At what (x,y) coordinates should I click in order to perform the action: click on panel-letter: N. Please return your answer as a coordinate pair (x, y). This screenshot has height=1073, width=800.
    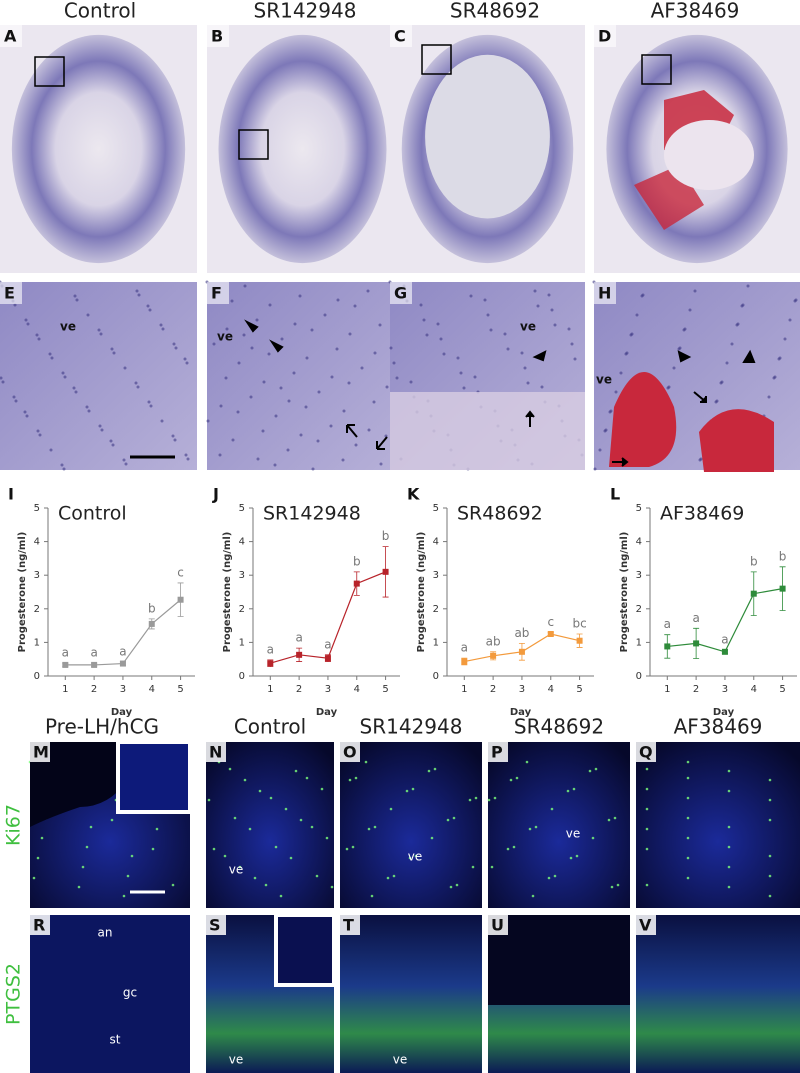
    Looking at the image, I should click on (215, 752).